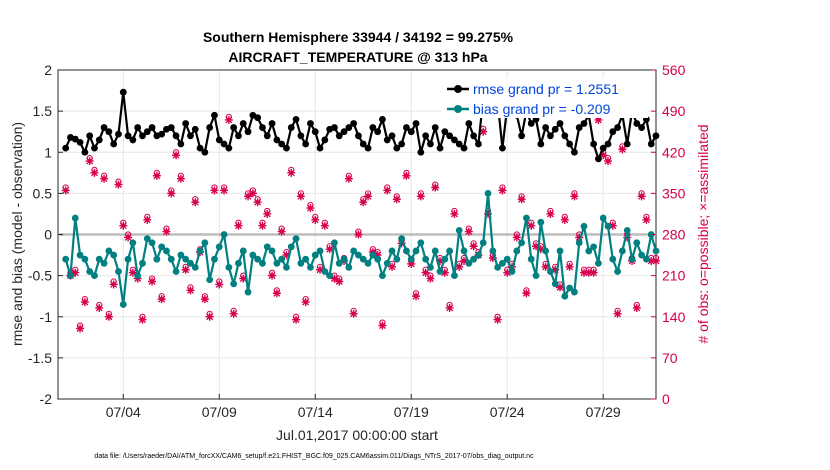  Describe the element at coordinates (507, 412) in the screenshot. I see `x-tick-label-4: 07/24` at that location.